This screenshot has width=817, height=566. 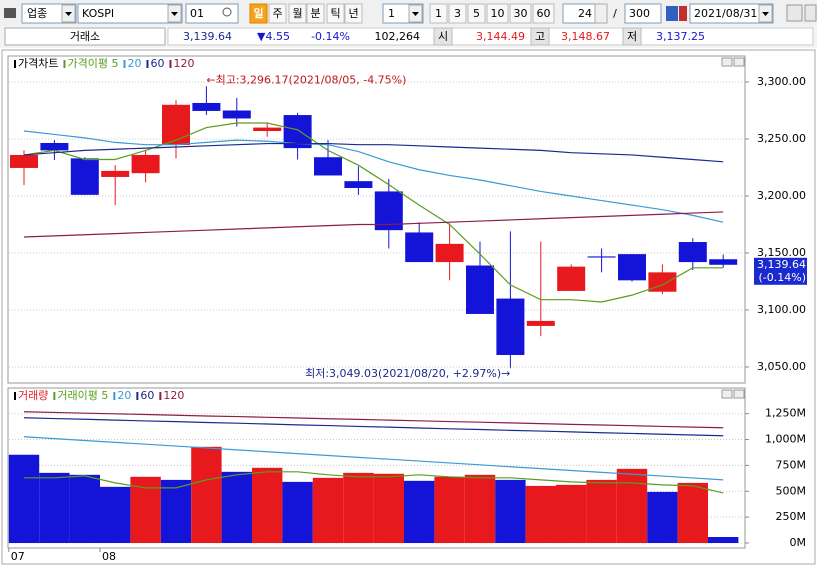 I want to click on interval-label: 60, so click(x=544, y=13).